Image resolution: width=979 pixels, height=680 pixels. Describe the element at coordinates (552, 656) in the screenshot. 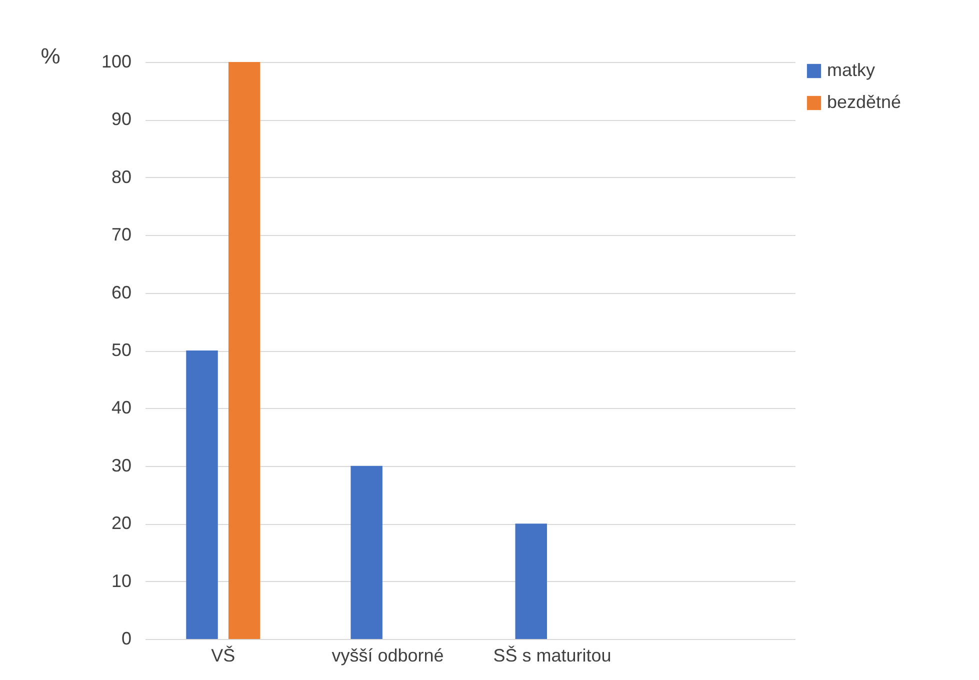

I see `x-tick-label: SŠ s maturitou` at that location.